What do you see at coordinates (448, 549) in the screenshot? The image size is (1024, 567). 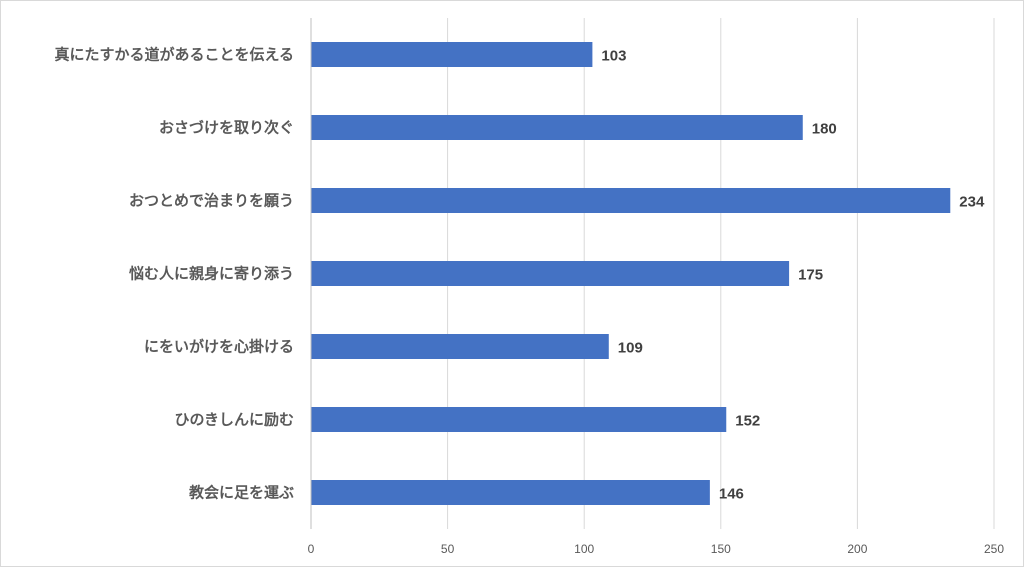 I see `x-tick-label: 50` at bounding box center [448, 549].